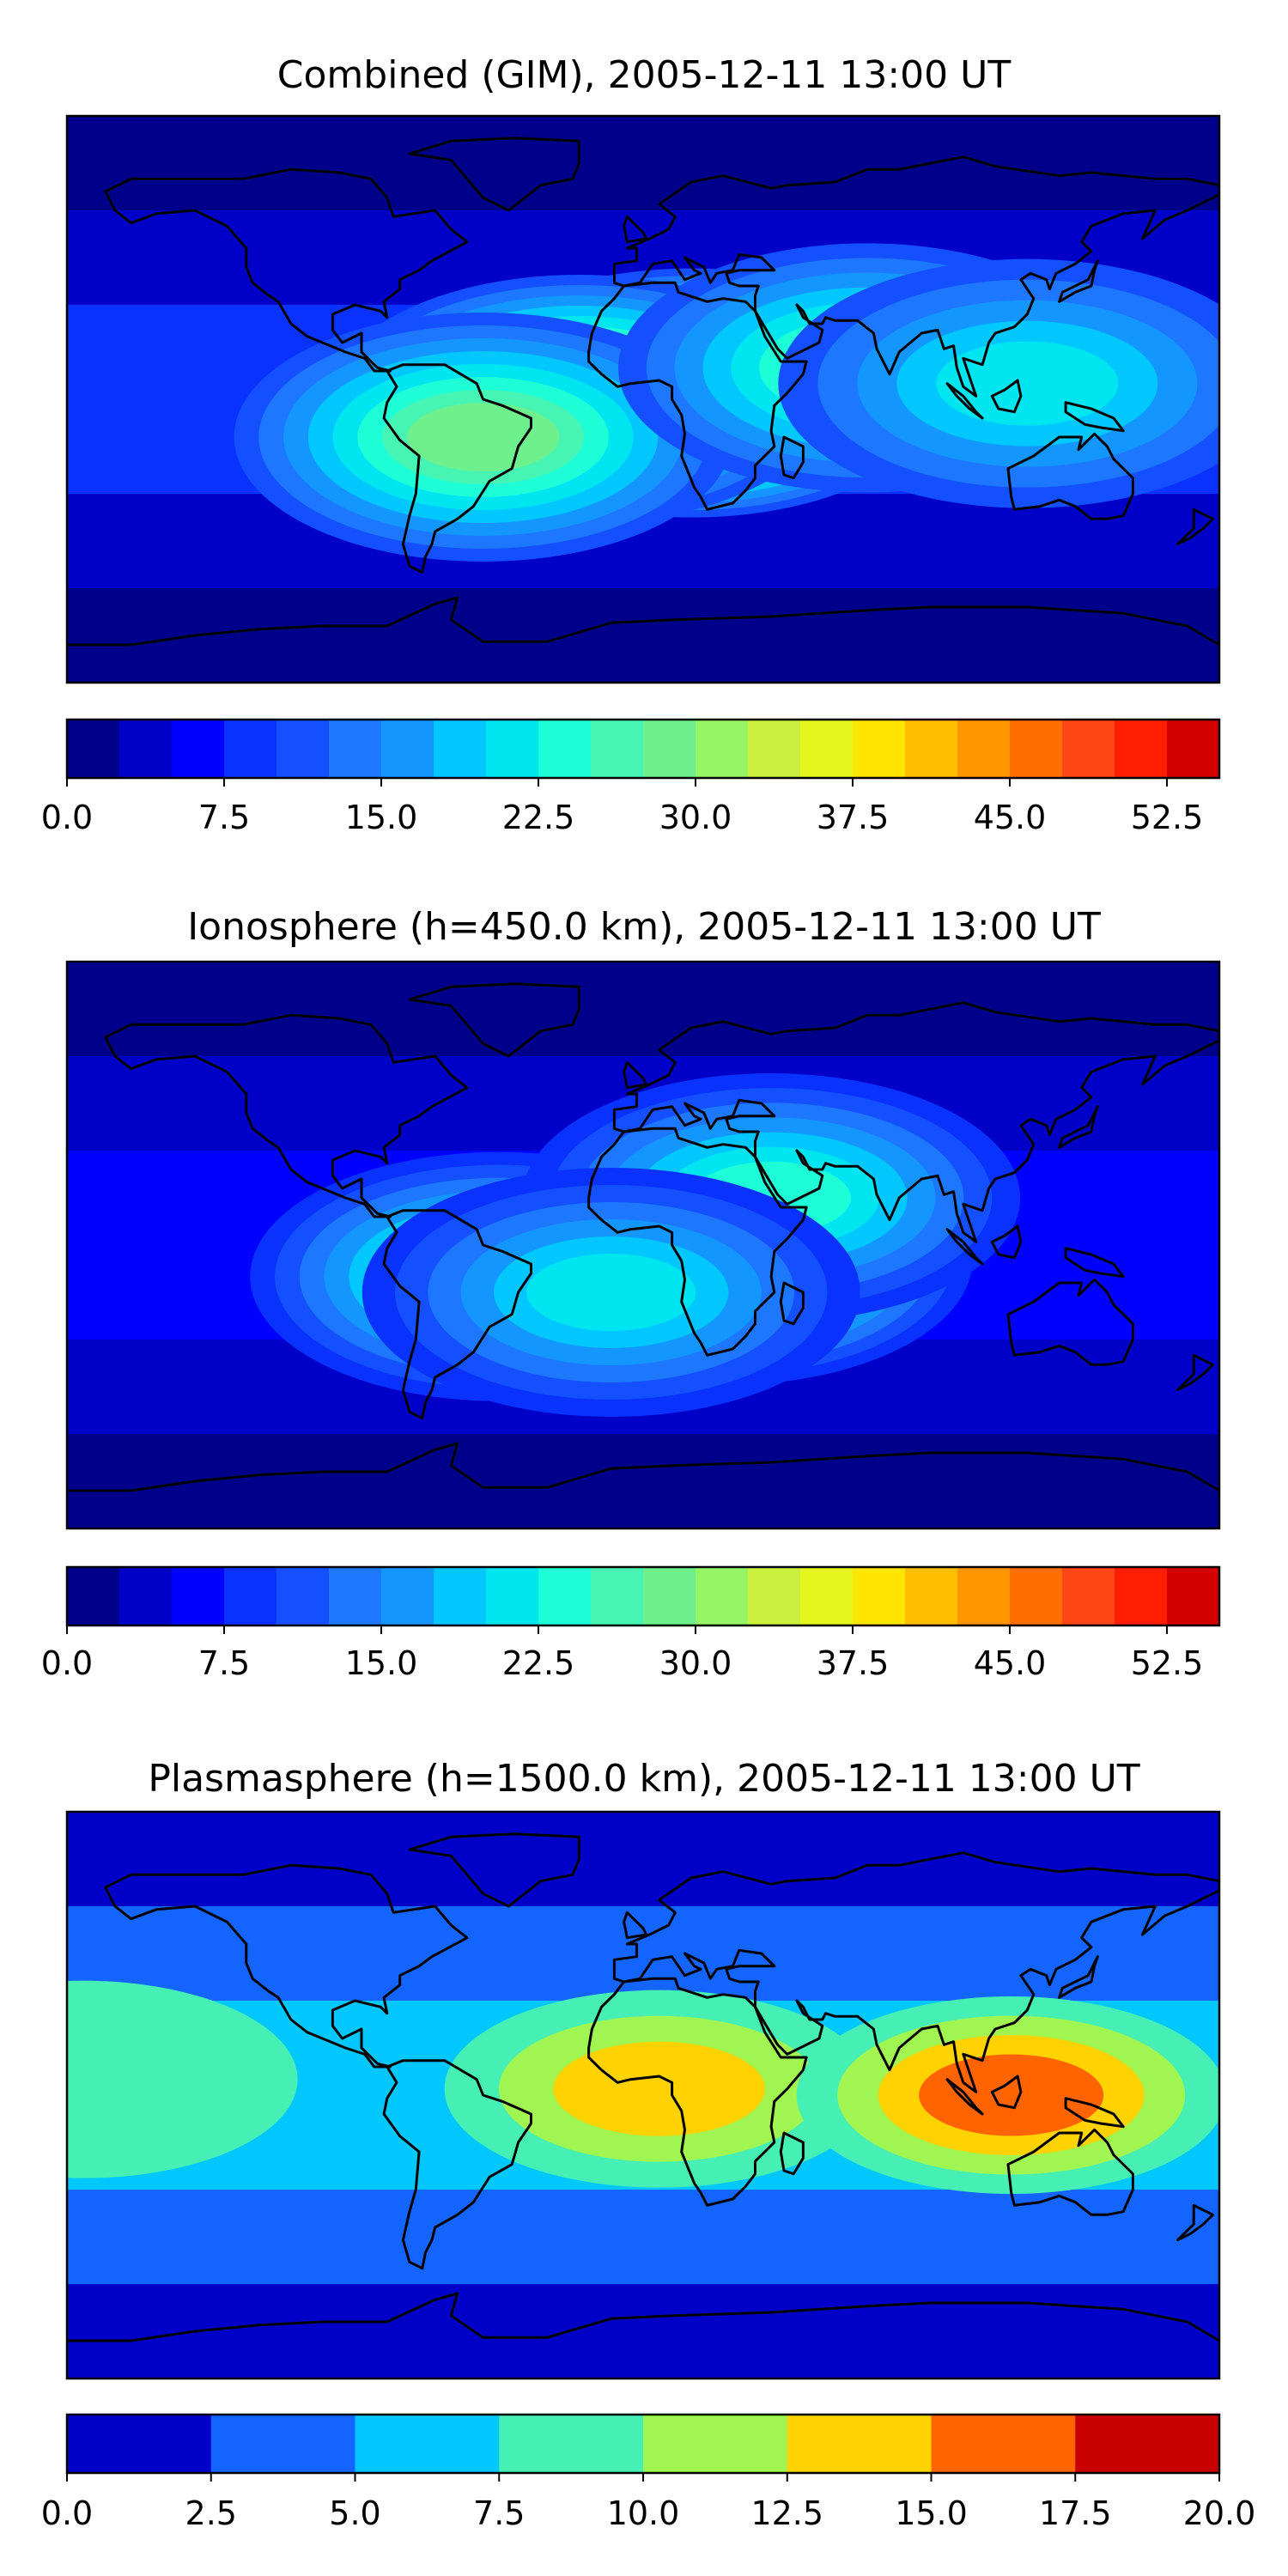 The image size is (1288, 2576). Describe the element at coordinates (644, 75) in the screenshot. I see `chart-title: Combined (GIM), 2005-12-11 13:00 UT` at that location.